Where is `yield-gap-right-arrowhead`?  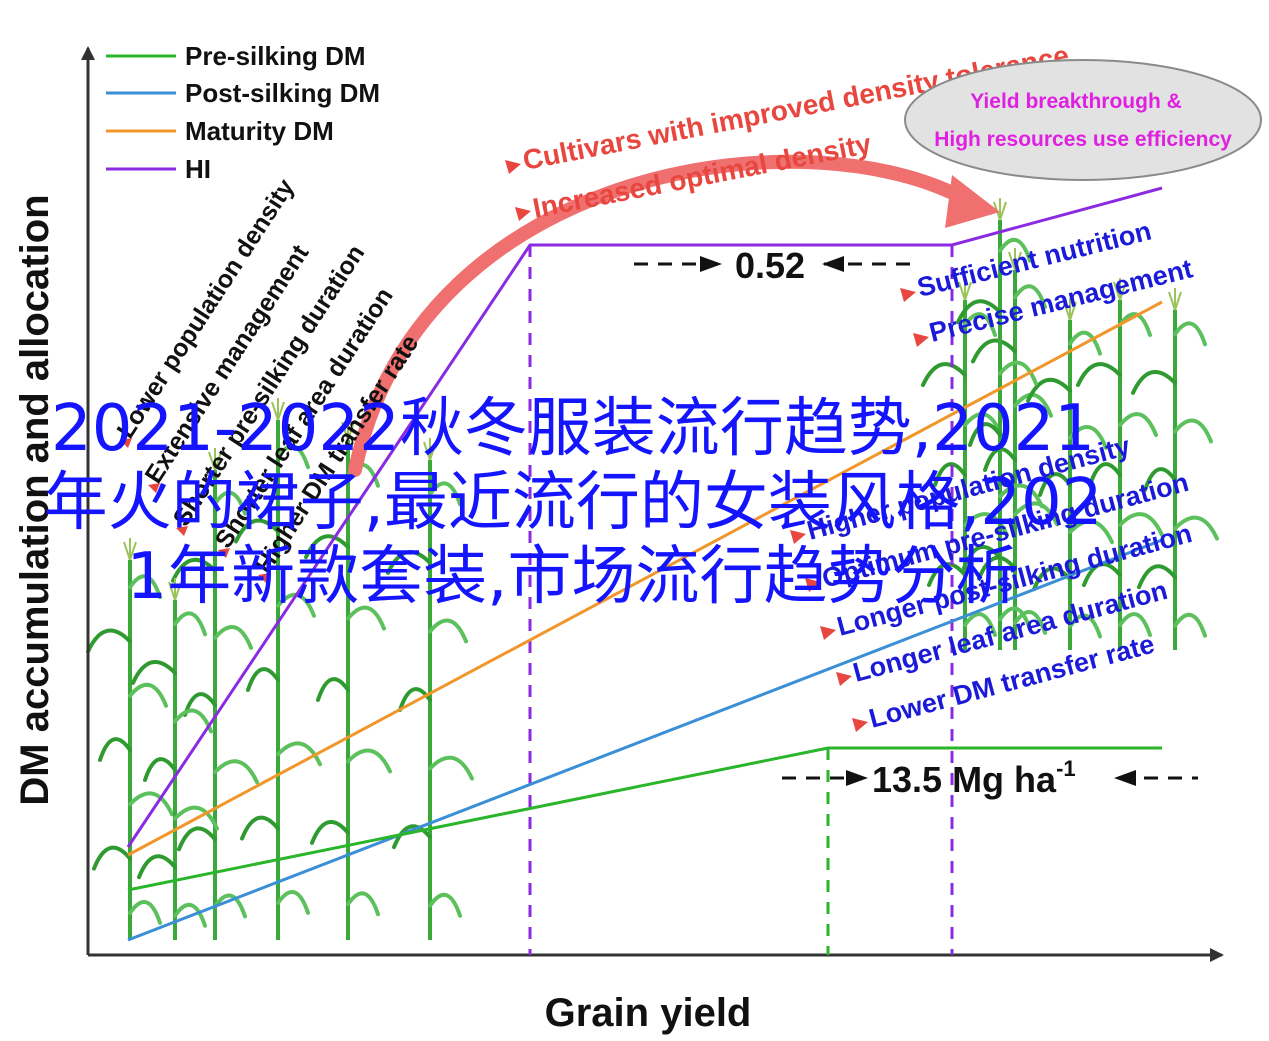
yield-gap-right-arrowhead is located at coordinates (1125, 778).